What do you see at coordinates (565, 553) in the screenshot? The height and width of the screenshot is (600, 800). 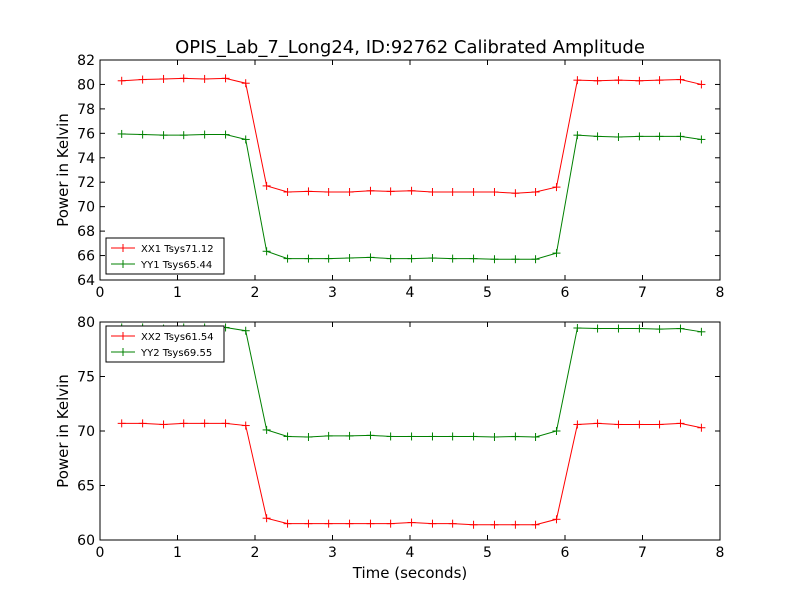 I see `x-tick-label: 6` at bounding box center [565, 553].